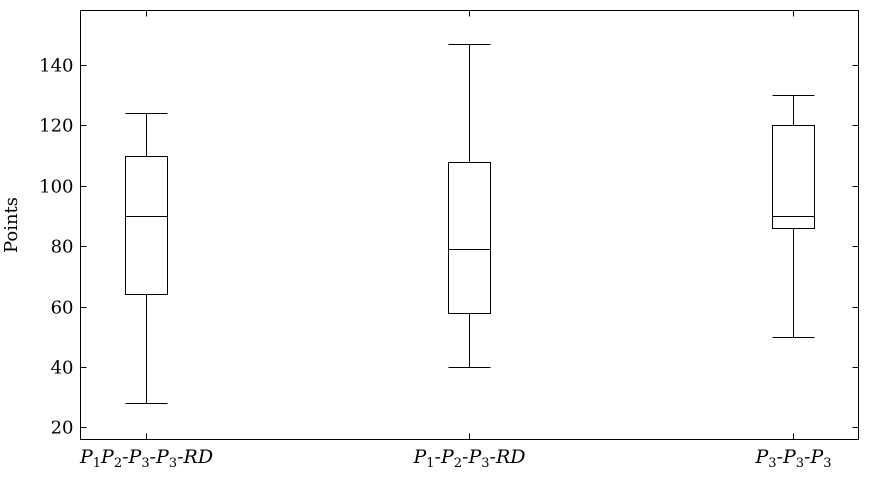 The image size is (872, 479). What do you see at coordinates (56, 187) in the screenshot?
I see `y-tick-label: 100` at bounding box center [56, 187].